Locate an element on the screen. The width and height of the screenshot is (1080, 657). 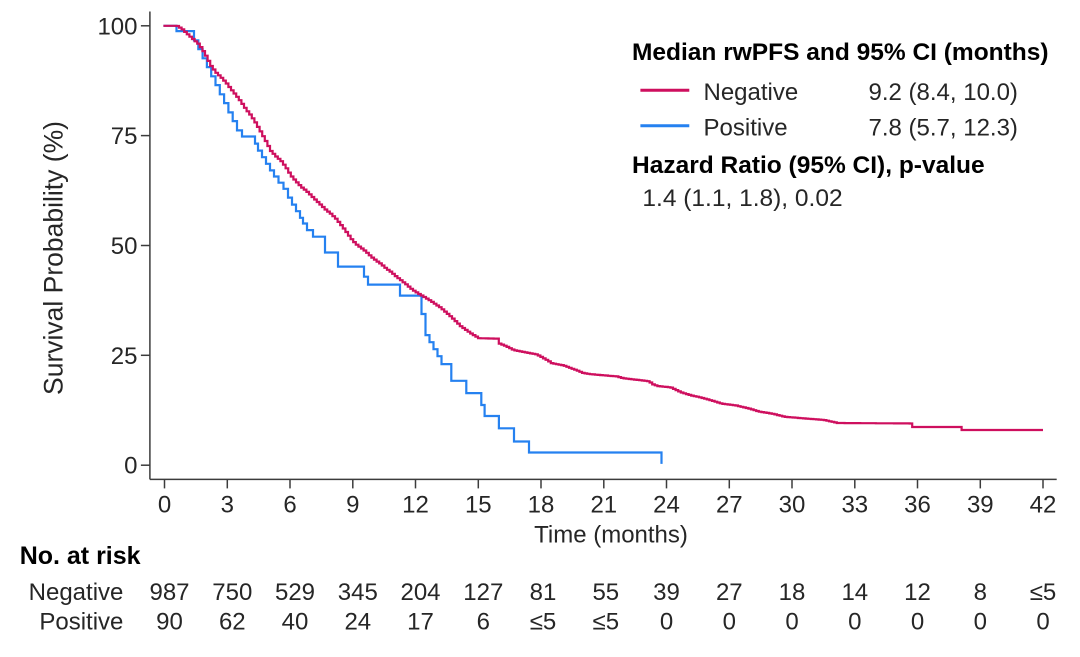
svg-text: 21 is located at coordinates (603, 505).